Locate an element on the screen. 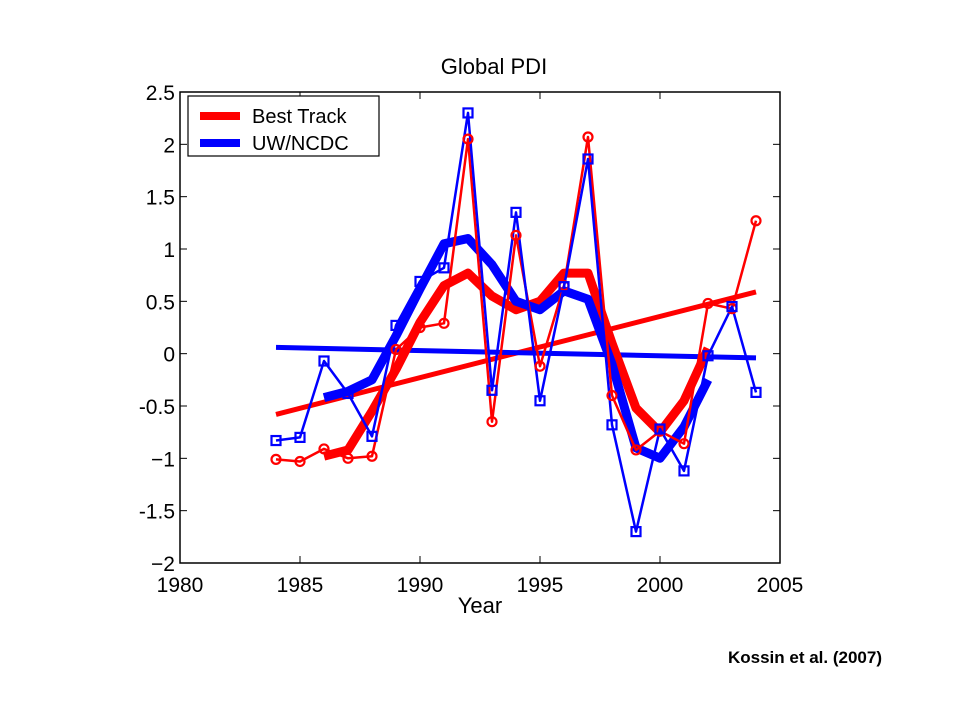 The image size is (960, 720). chart-title: Global PDI is located at coordinates (494, 66).